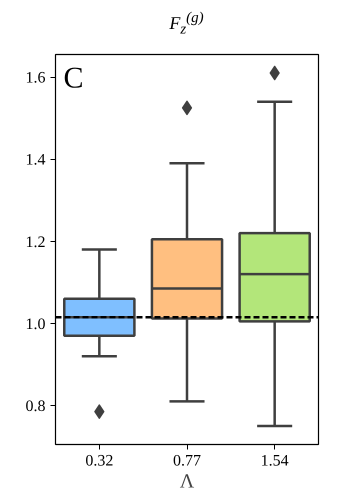 This screenshot has height=503, width=353. I want to click on x-tick-label: 0.32, so click(99, 461).